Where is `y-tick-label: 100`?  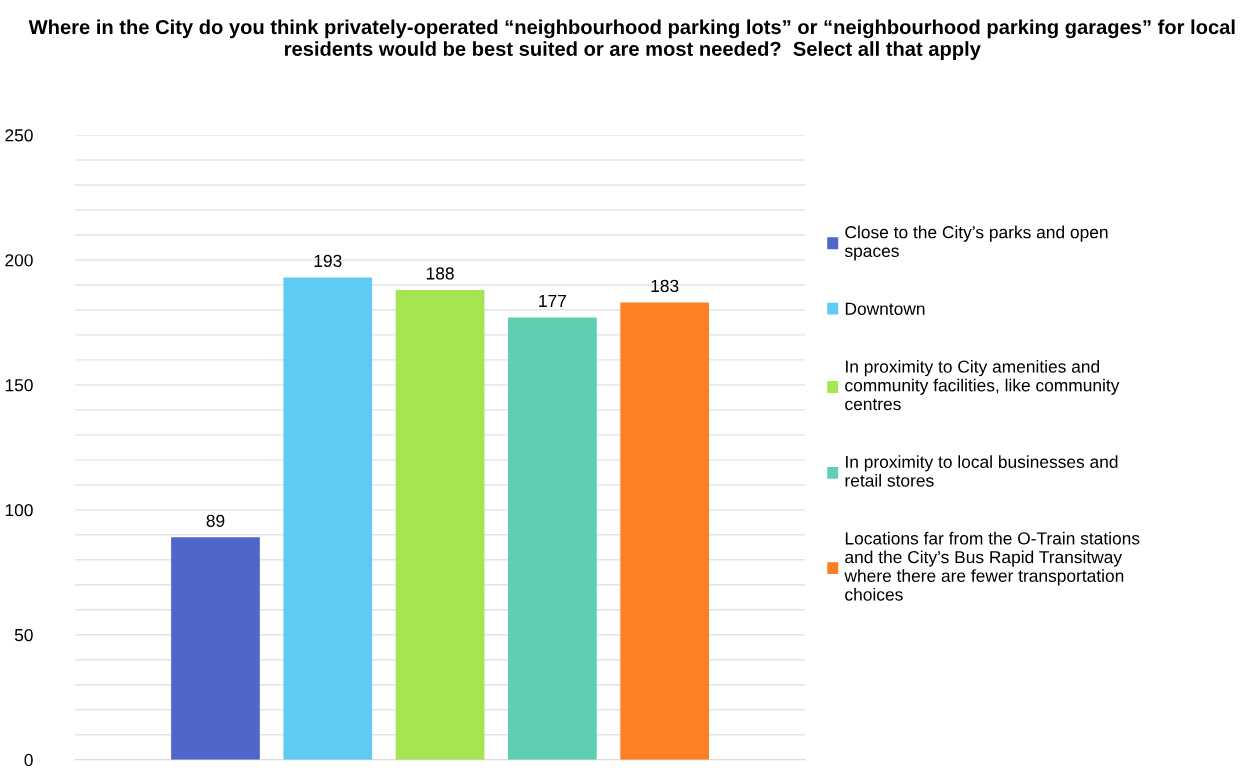 y-tick-label: 100 is located at coordinates (19, 510).